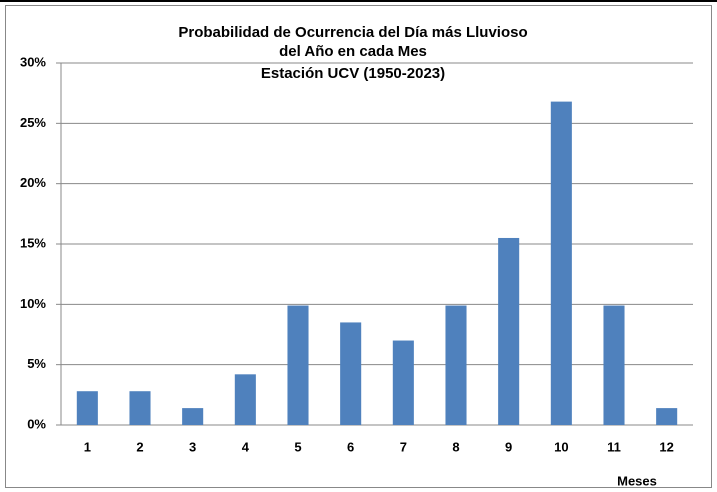 This screenshot has height=492, width=717. Describe the element at coordinates (36, 363) in the screenshot. I see `y-tick-label: 5%` at that location.